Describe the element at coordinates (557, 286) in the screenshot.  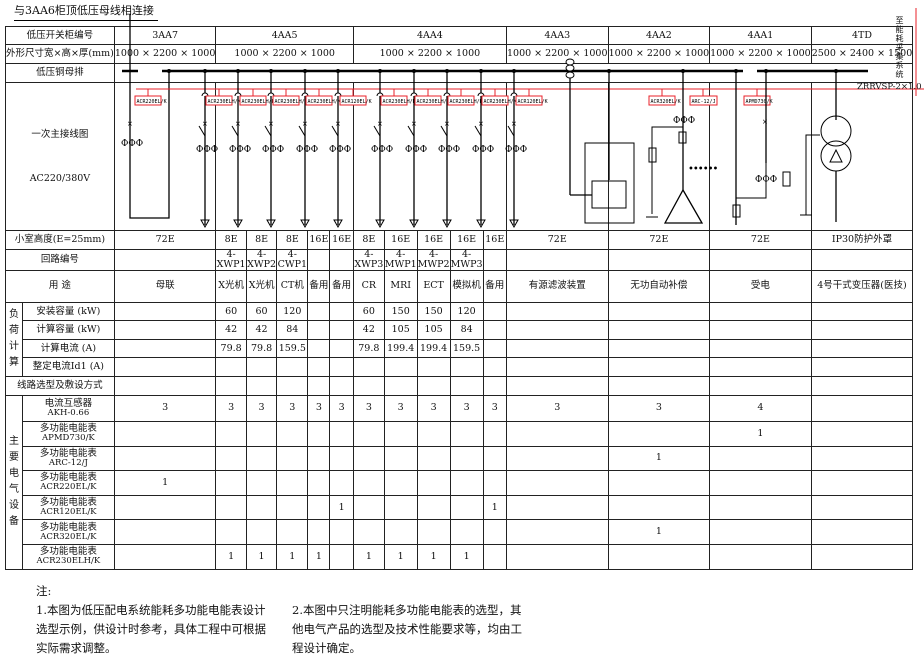
I see `cell-value: 有源滤波装置` at that location.